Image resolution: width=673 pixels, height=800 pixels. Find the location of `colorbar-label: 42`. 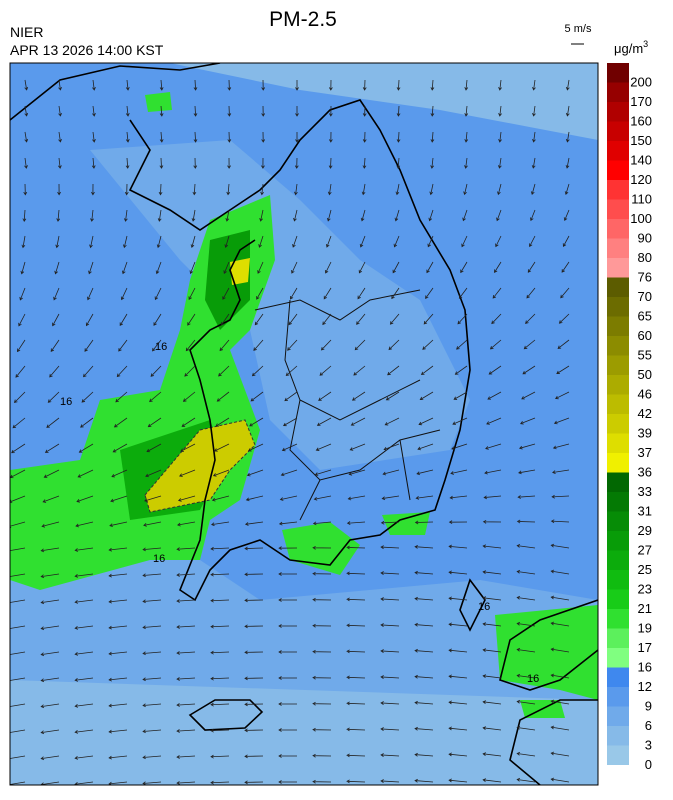

colorbar-label: 42 is located at coordinates (645, 413).